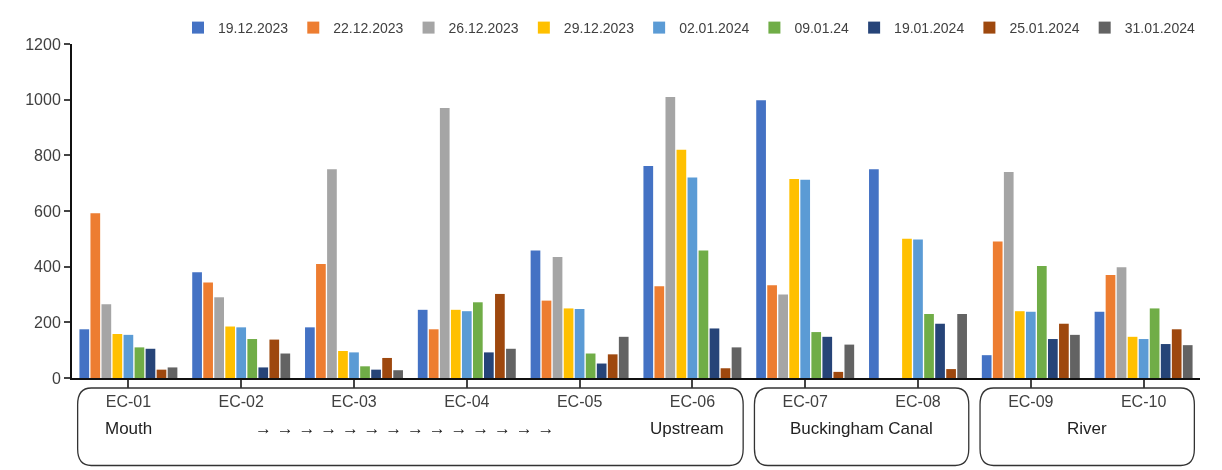 The width and height of the screenshot is (1222, 470). Describe the element at coordinates (822, 28) in the screenshot. I see `legend-label: 09.01.24` at that location.